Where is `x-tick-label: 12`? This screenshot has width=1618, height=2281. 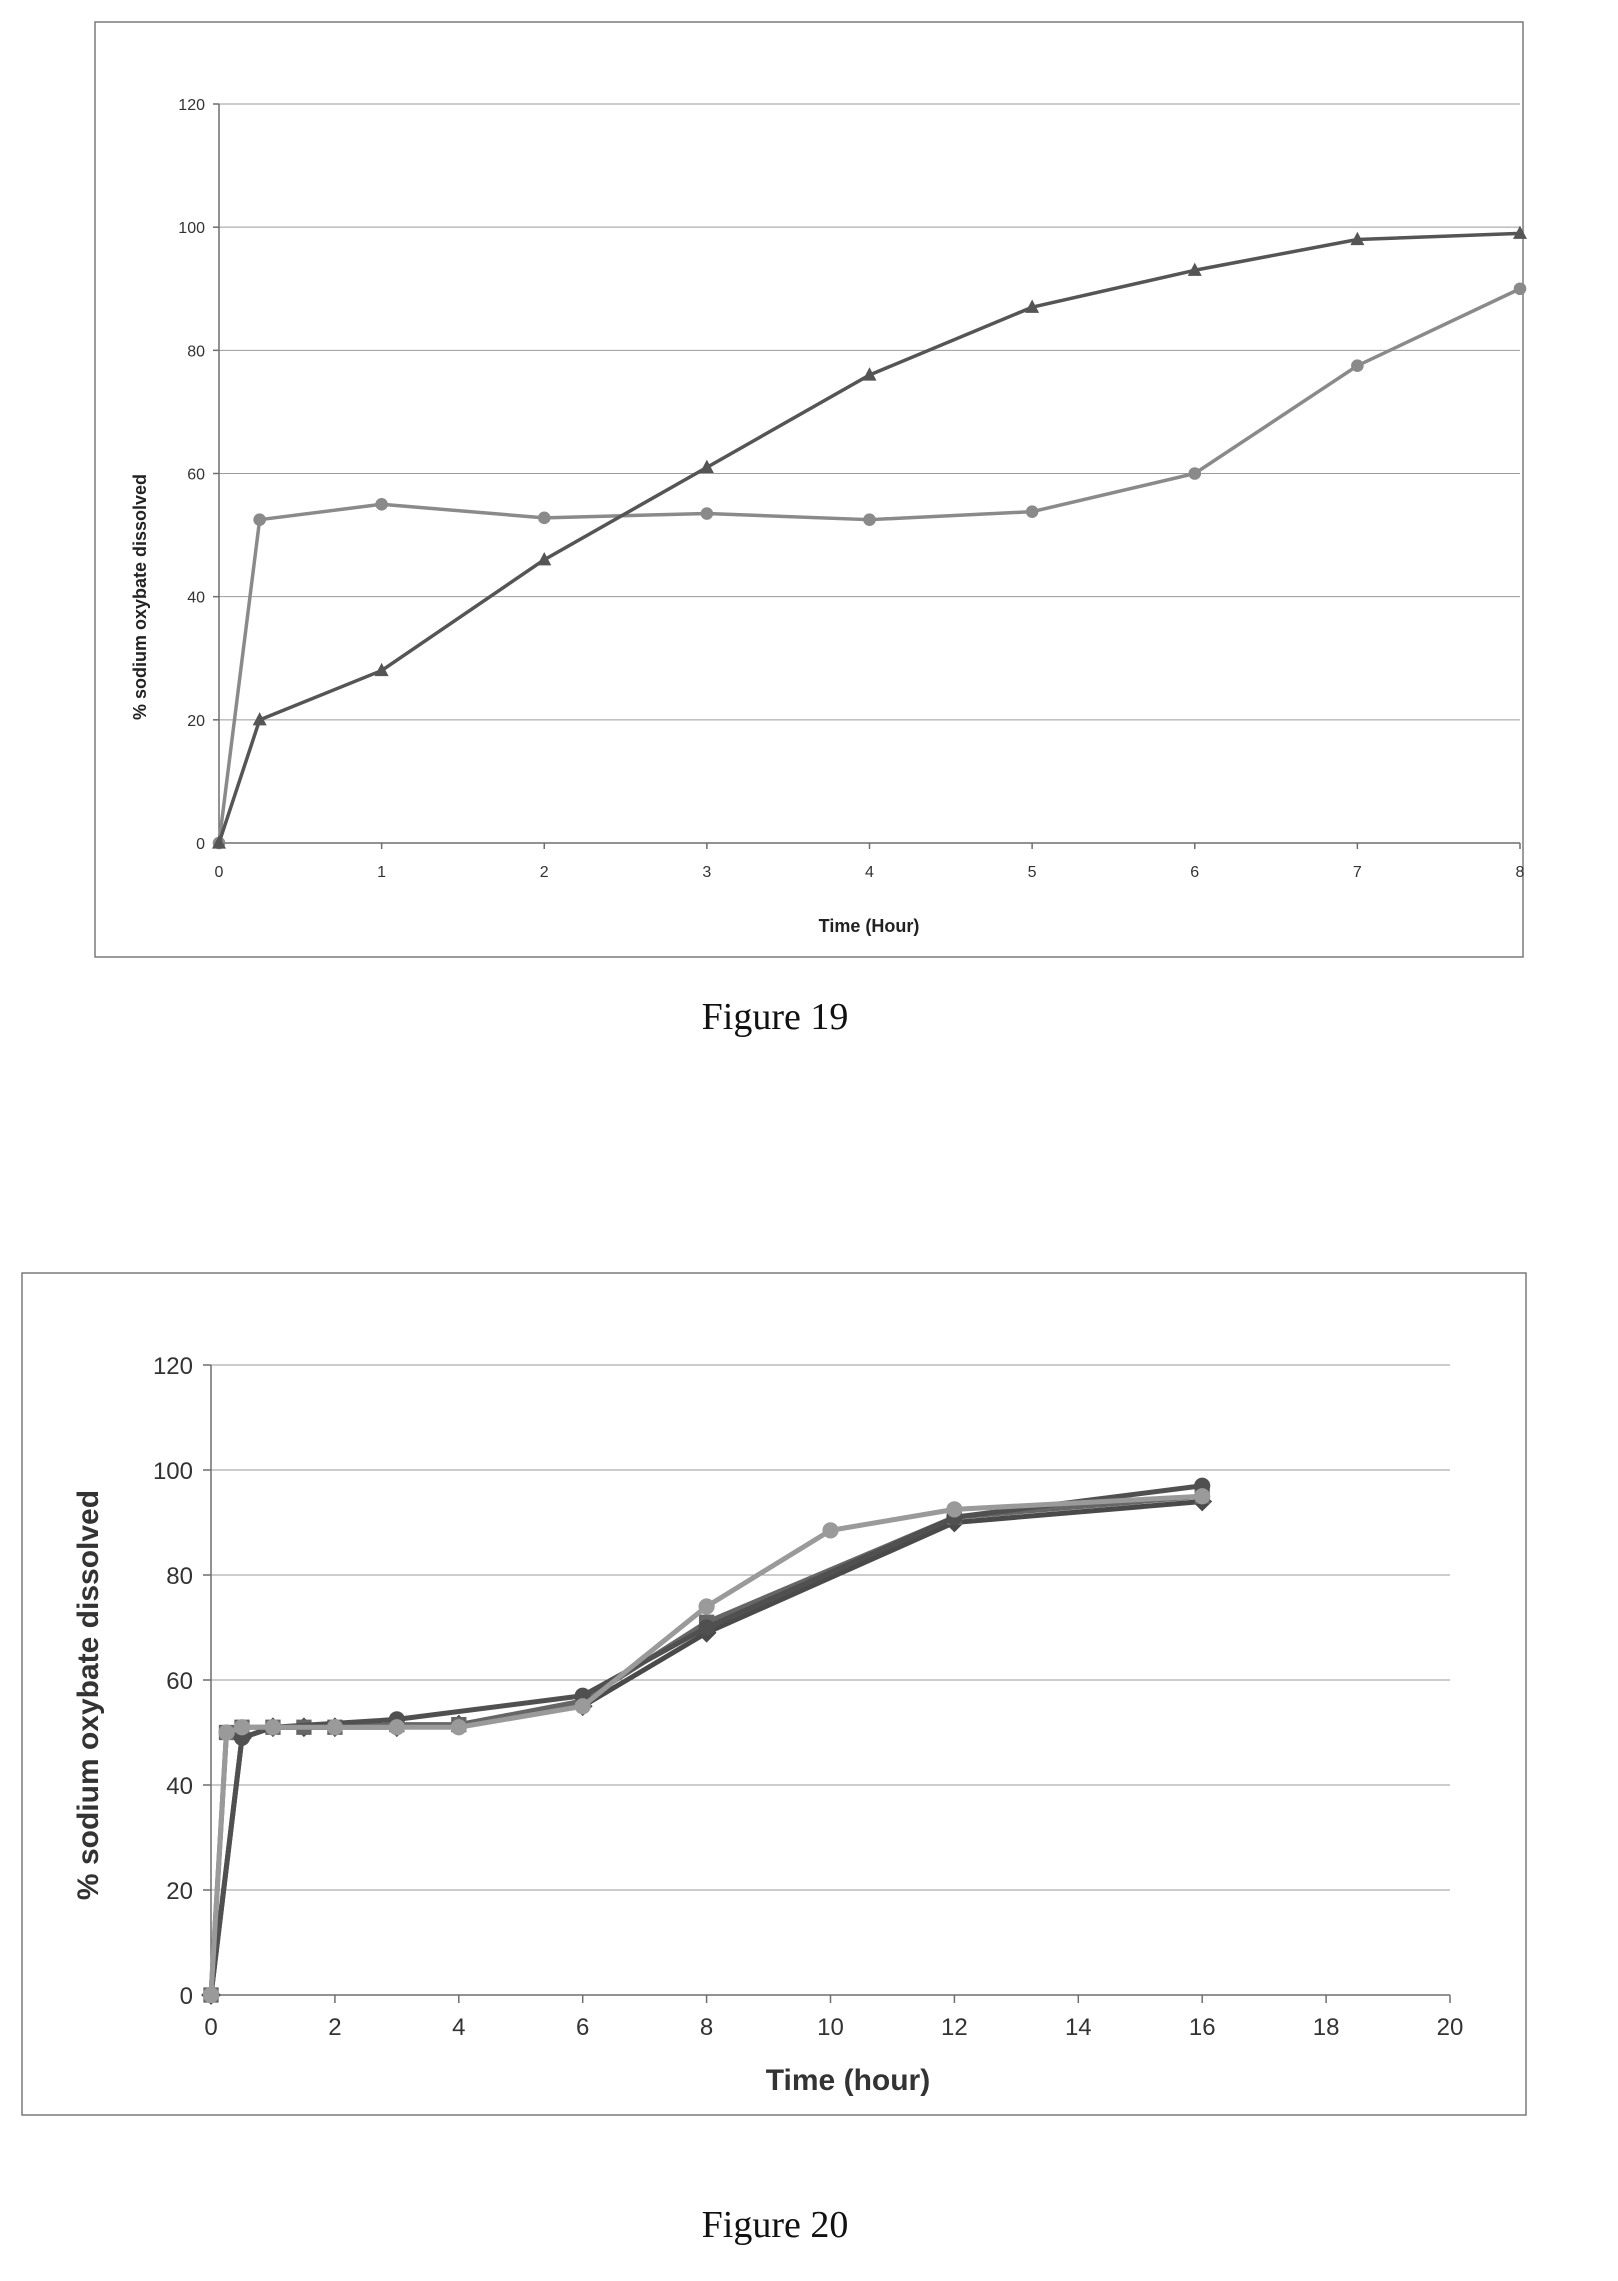 x-tick-label: 12 is located at coordinates (954, 2027).